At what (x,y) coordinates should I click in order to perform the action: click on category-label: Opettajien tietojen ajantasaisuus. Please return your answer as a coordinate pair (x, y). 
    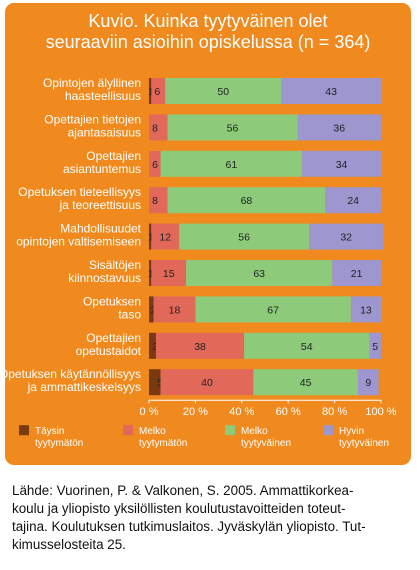
    Looking at the image, I should click on (92, 125).